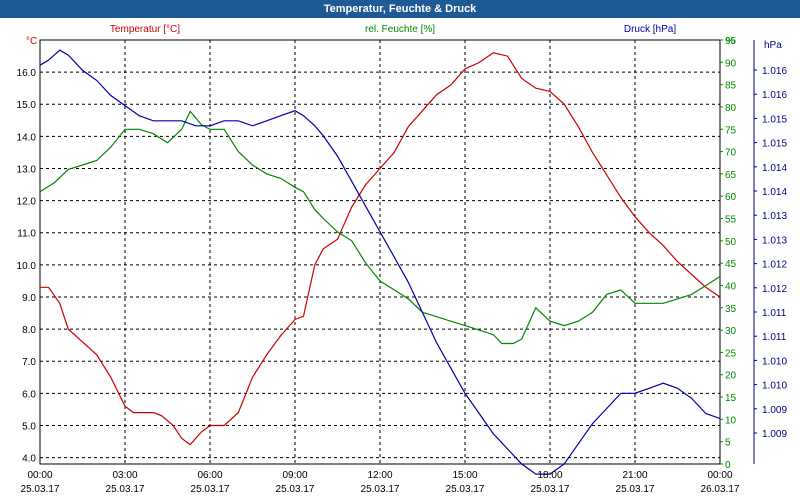 The width and height of the screenshot is (800, 500). What do you see at coordinates (728, 443) in the screenshot?
I see `humidity-tick: 5` at bounding box center [728, 443].